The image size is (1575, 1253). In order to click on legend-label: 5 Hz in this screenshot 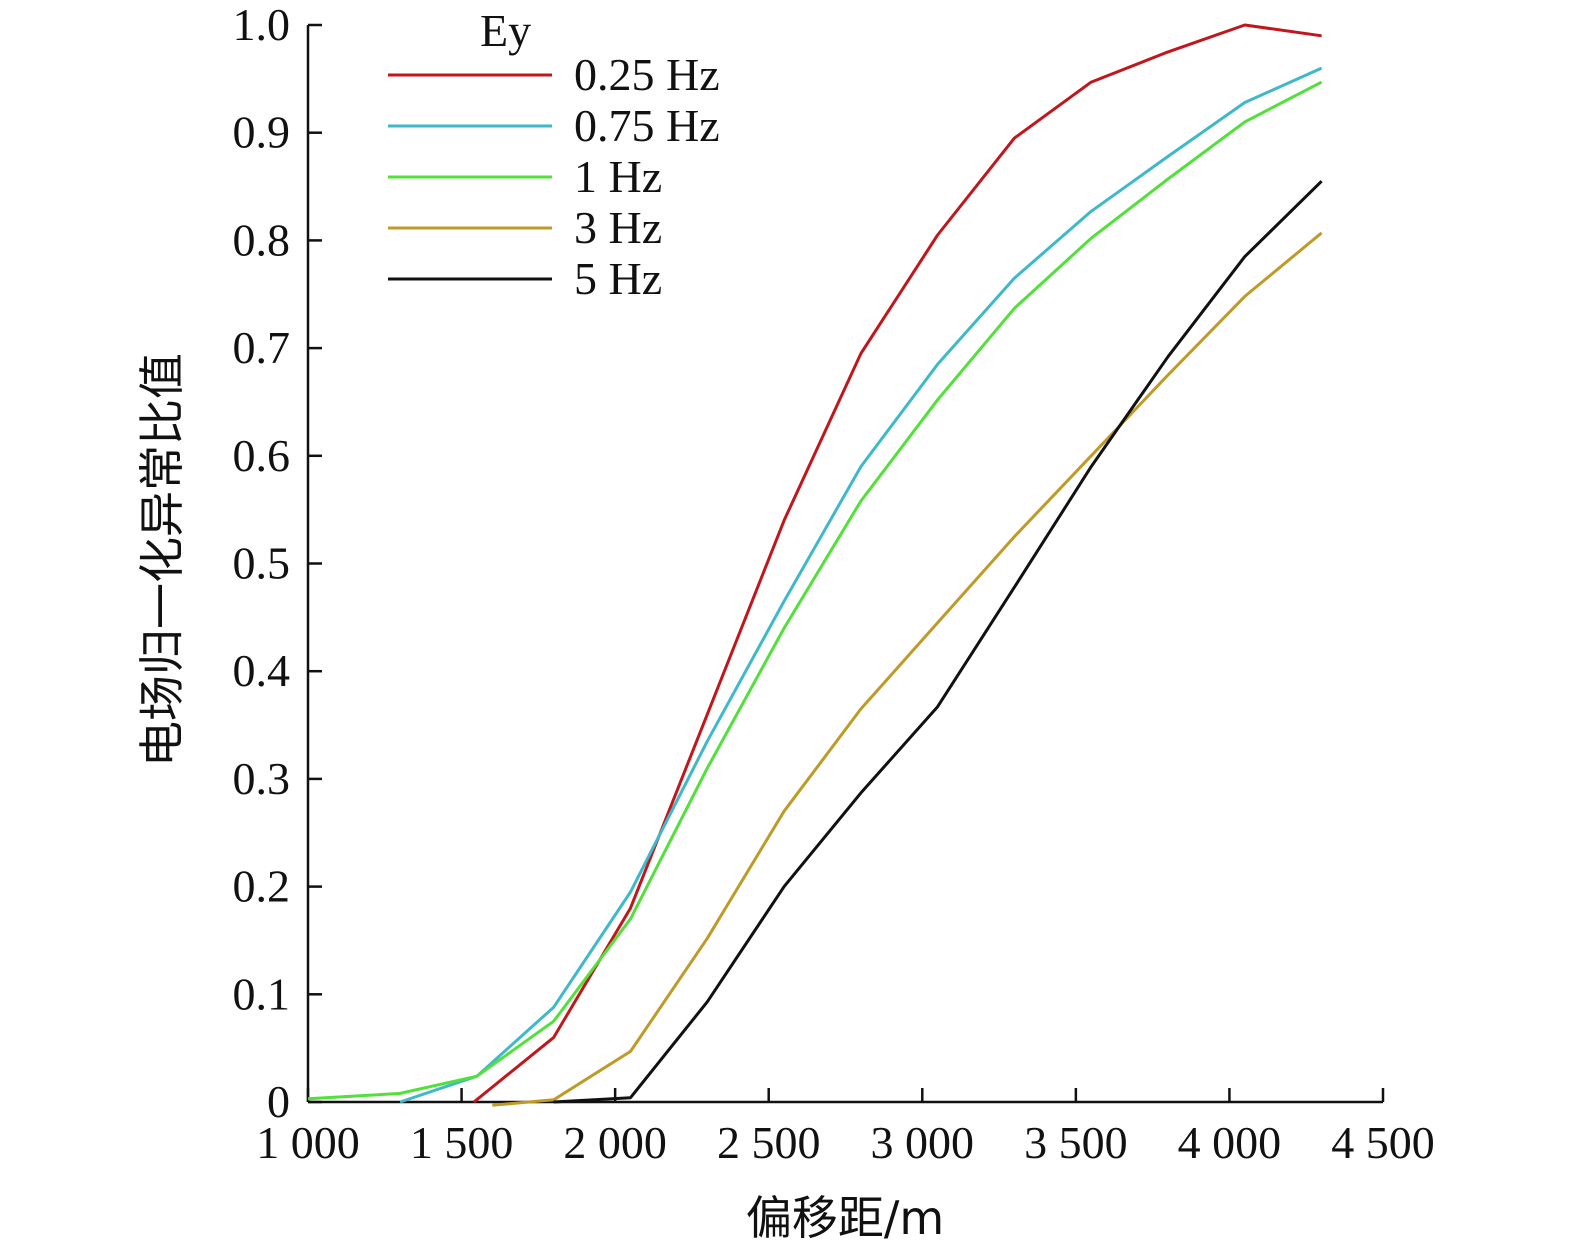, I will do `click(618, 278)`.